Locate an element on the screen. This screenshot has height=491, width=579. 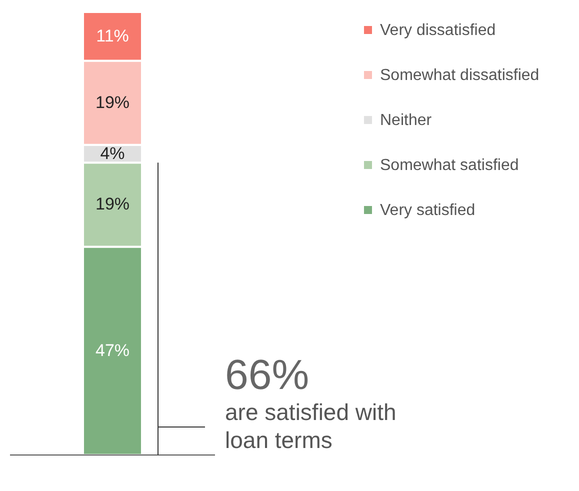
data-label: 47% is located at coordinates (112, 350).